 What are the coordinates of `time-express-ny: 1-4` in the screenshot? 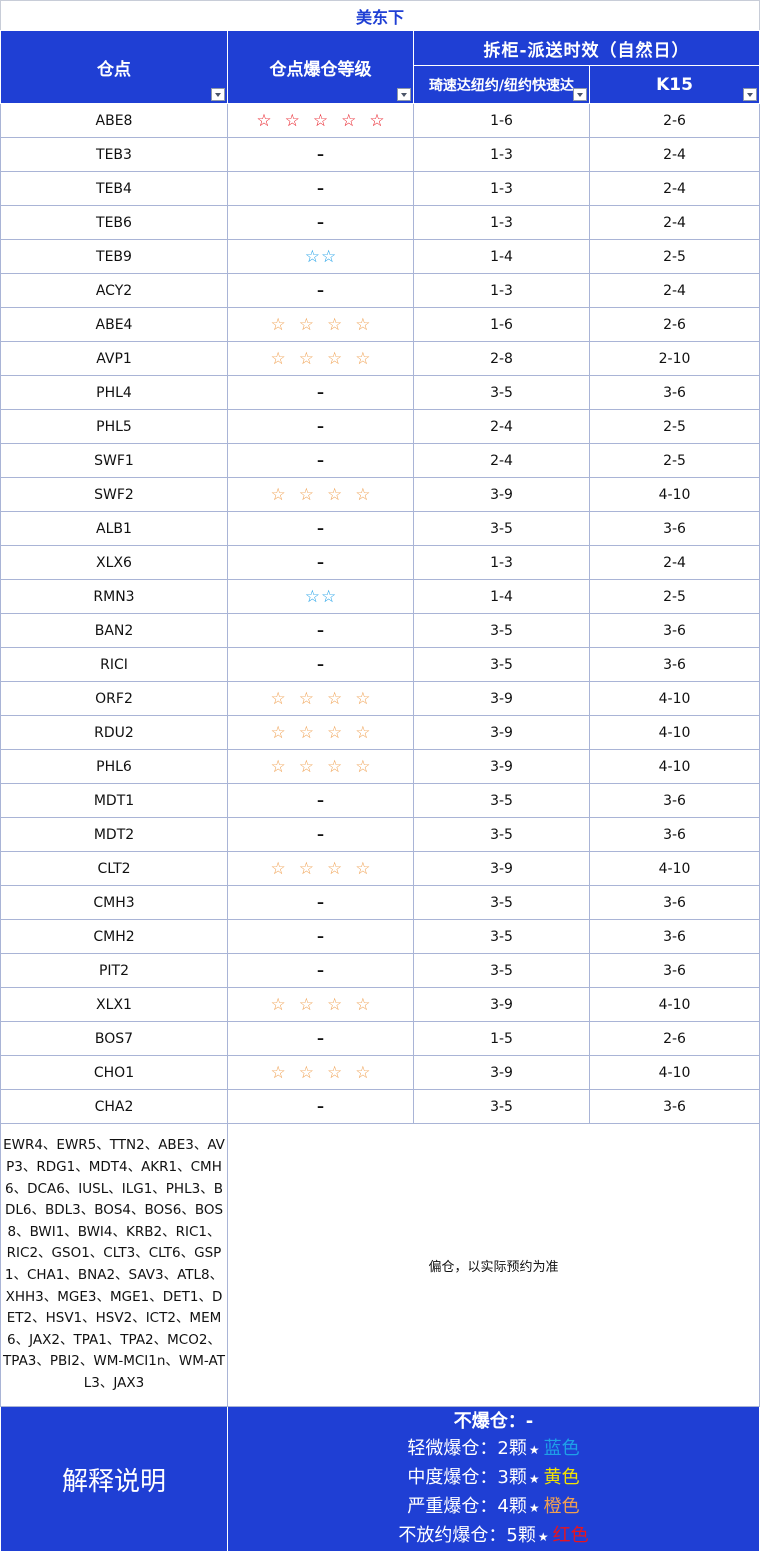 It's located at (501, 596).